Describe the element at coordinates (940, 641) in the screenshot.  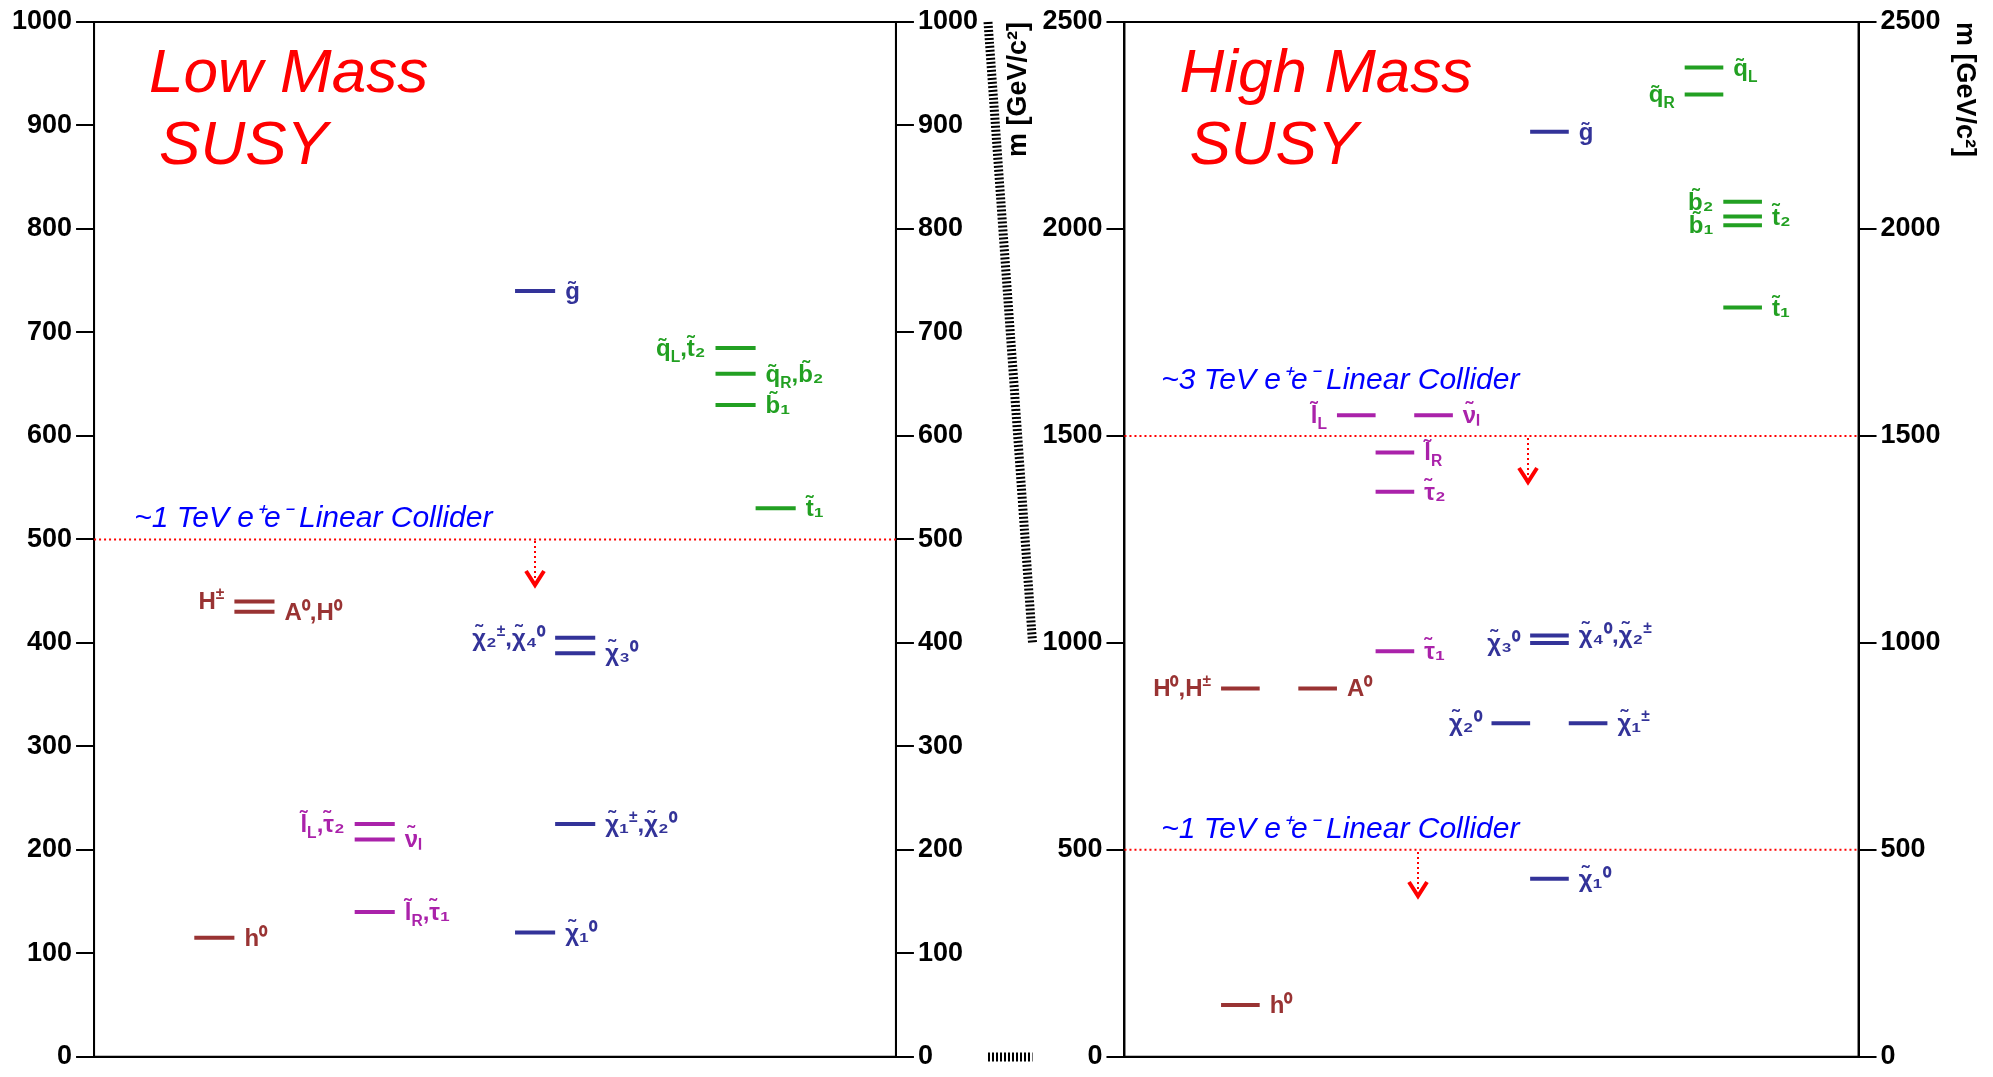
I see `y2-tick-label: 400` at that location.